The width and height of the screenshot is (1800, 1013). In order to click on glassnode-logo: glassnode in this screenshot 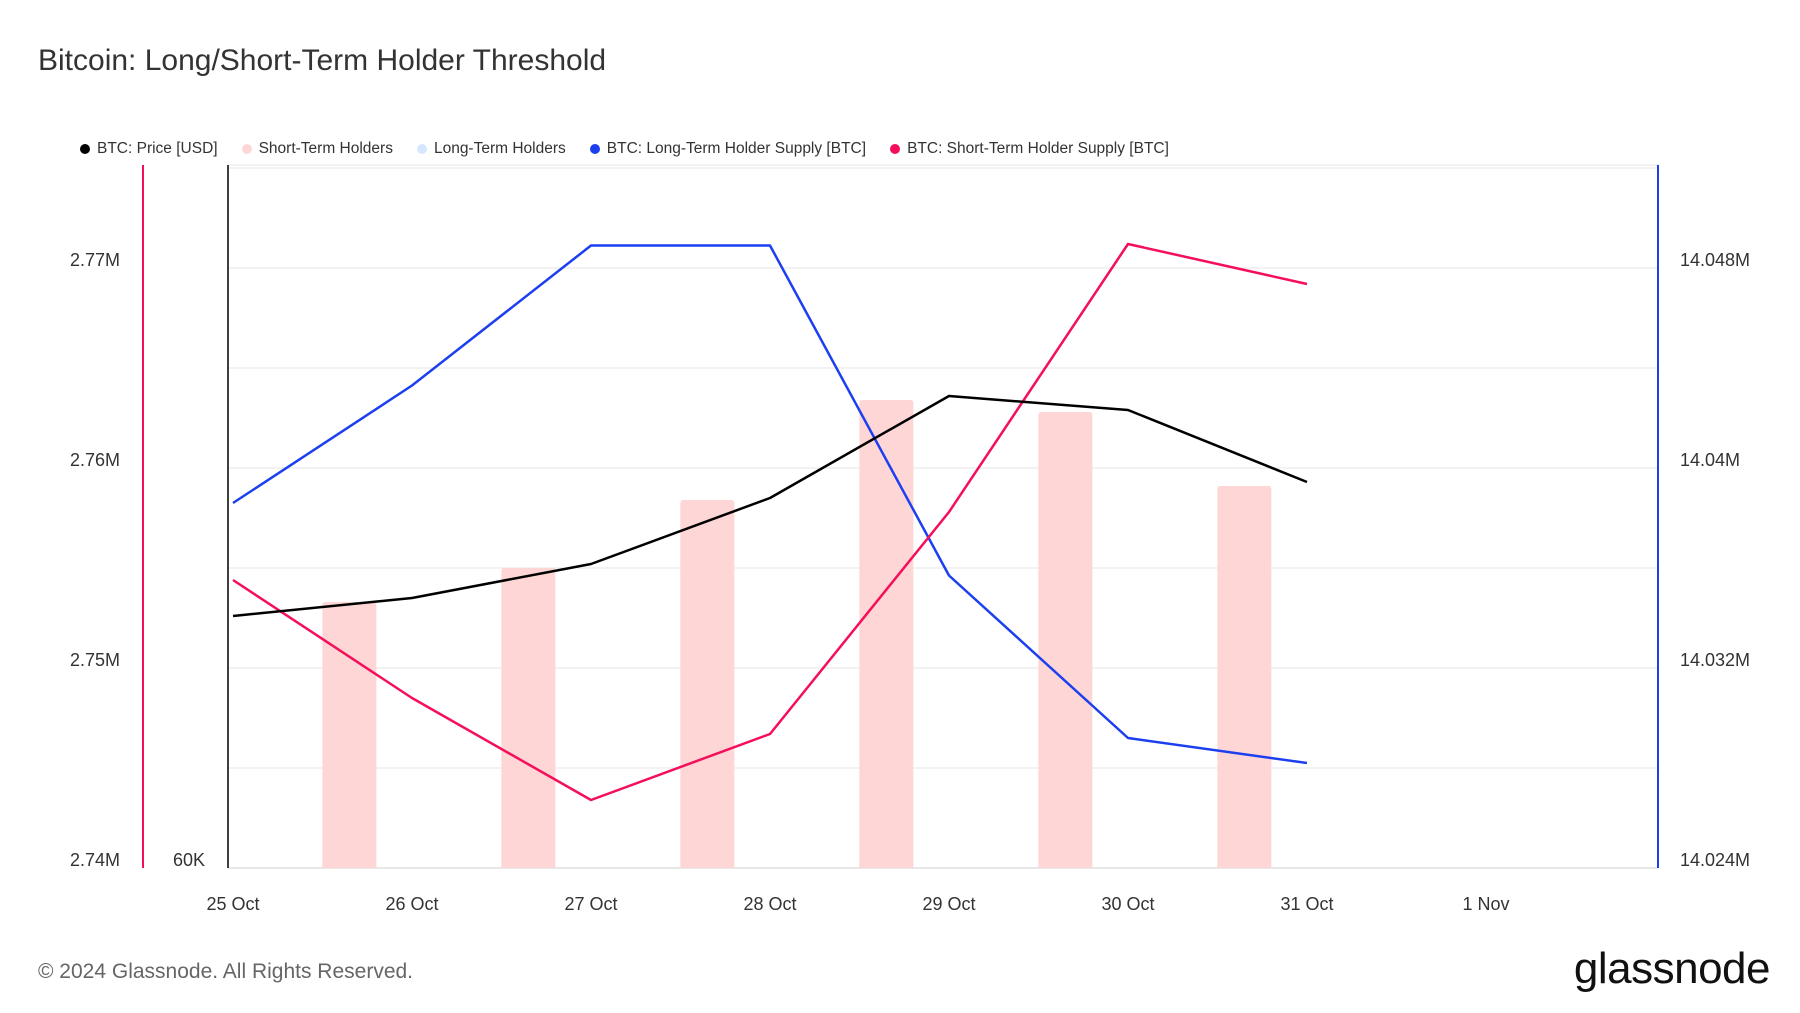, I will do `click(1672, 968)`.